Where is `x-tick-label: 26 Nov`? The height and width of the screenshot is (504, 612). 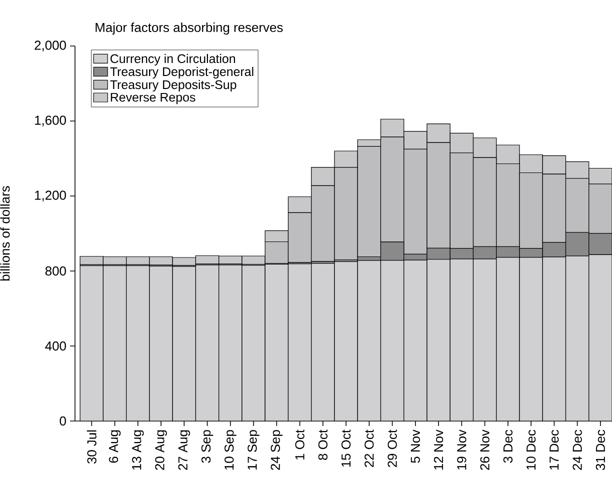 x-tick-label: 26 Nov is located at coordinates (485, 450).